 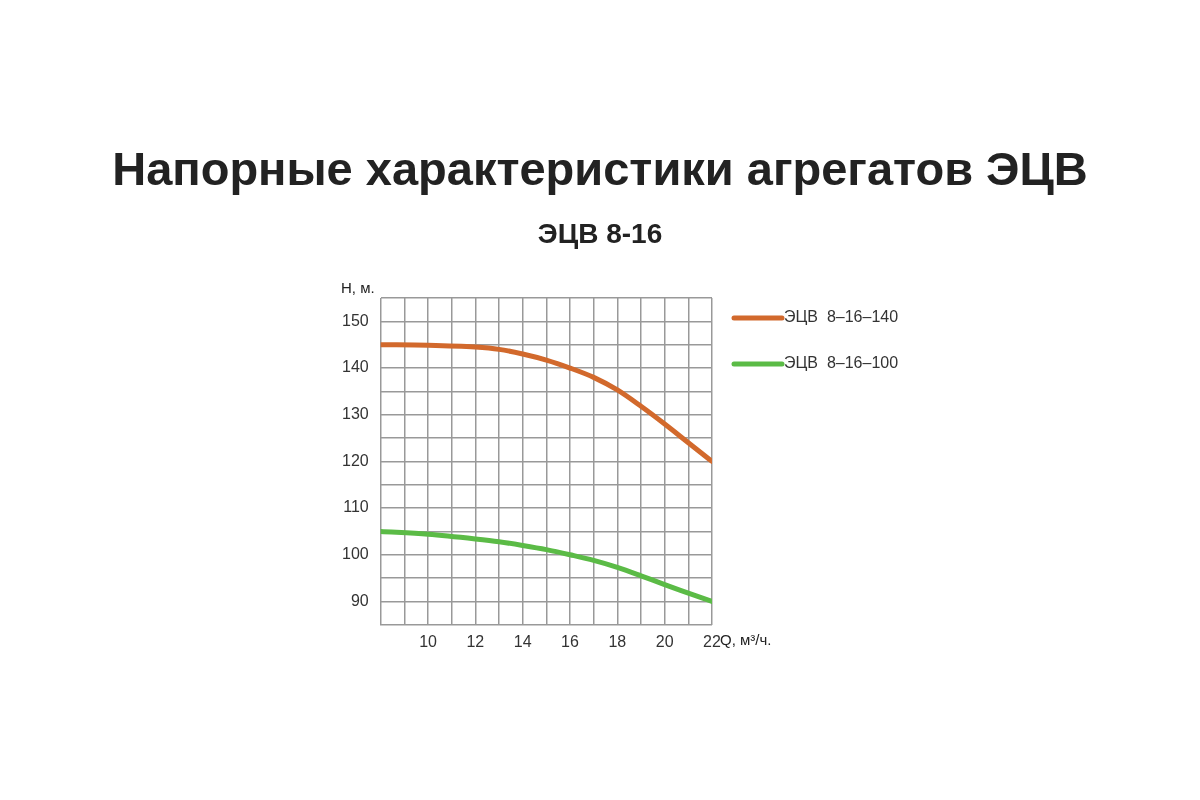 I want to click on y-tick-label: 150, so click(x=355, y=320).